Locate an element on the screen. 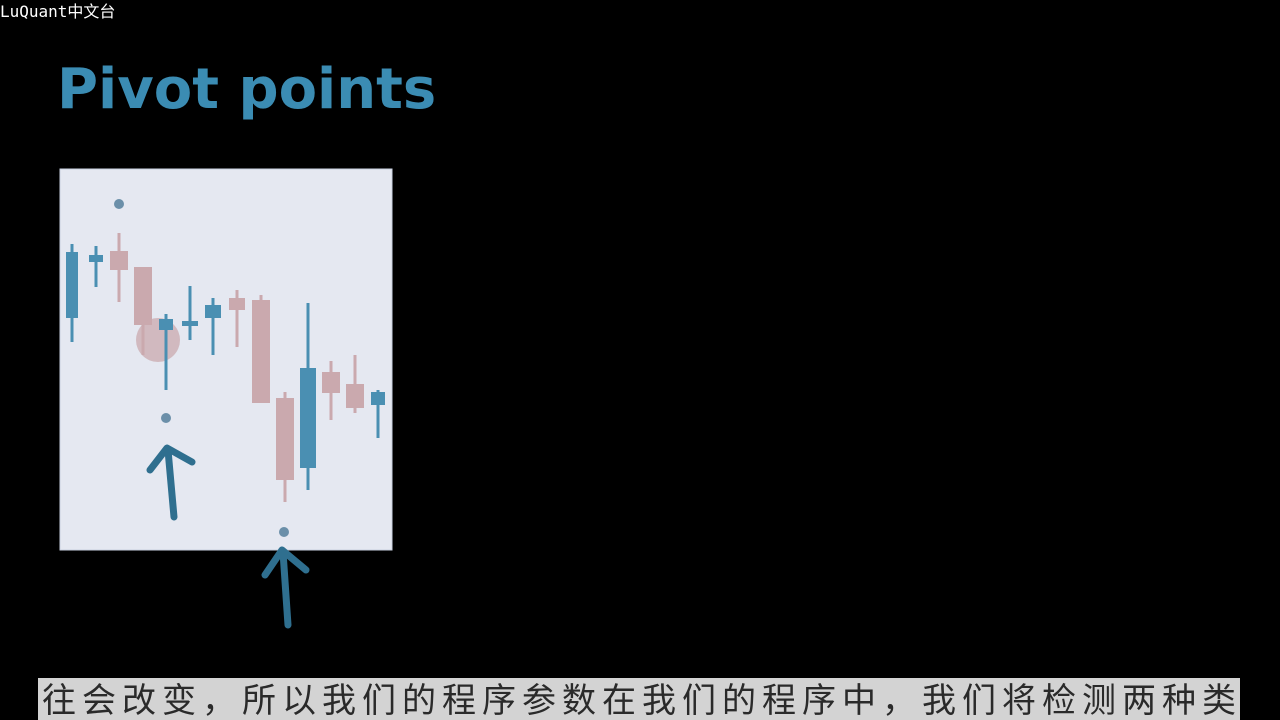 This screenshot has width=1280, height=720. highlight is located at coordinates (158, 340).